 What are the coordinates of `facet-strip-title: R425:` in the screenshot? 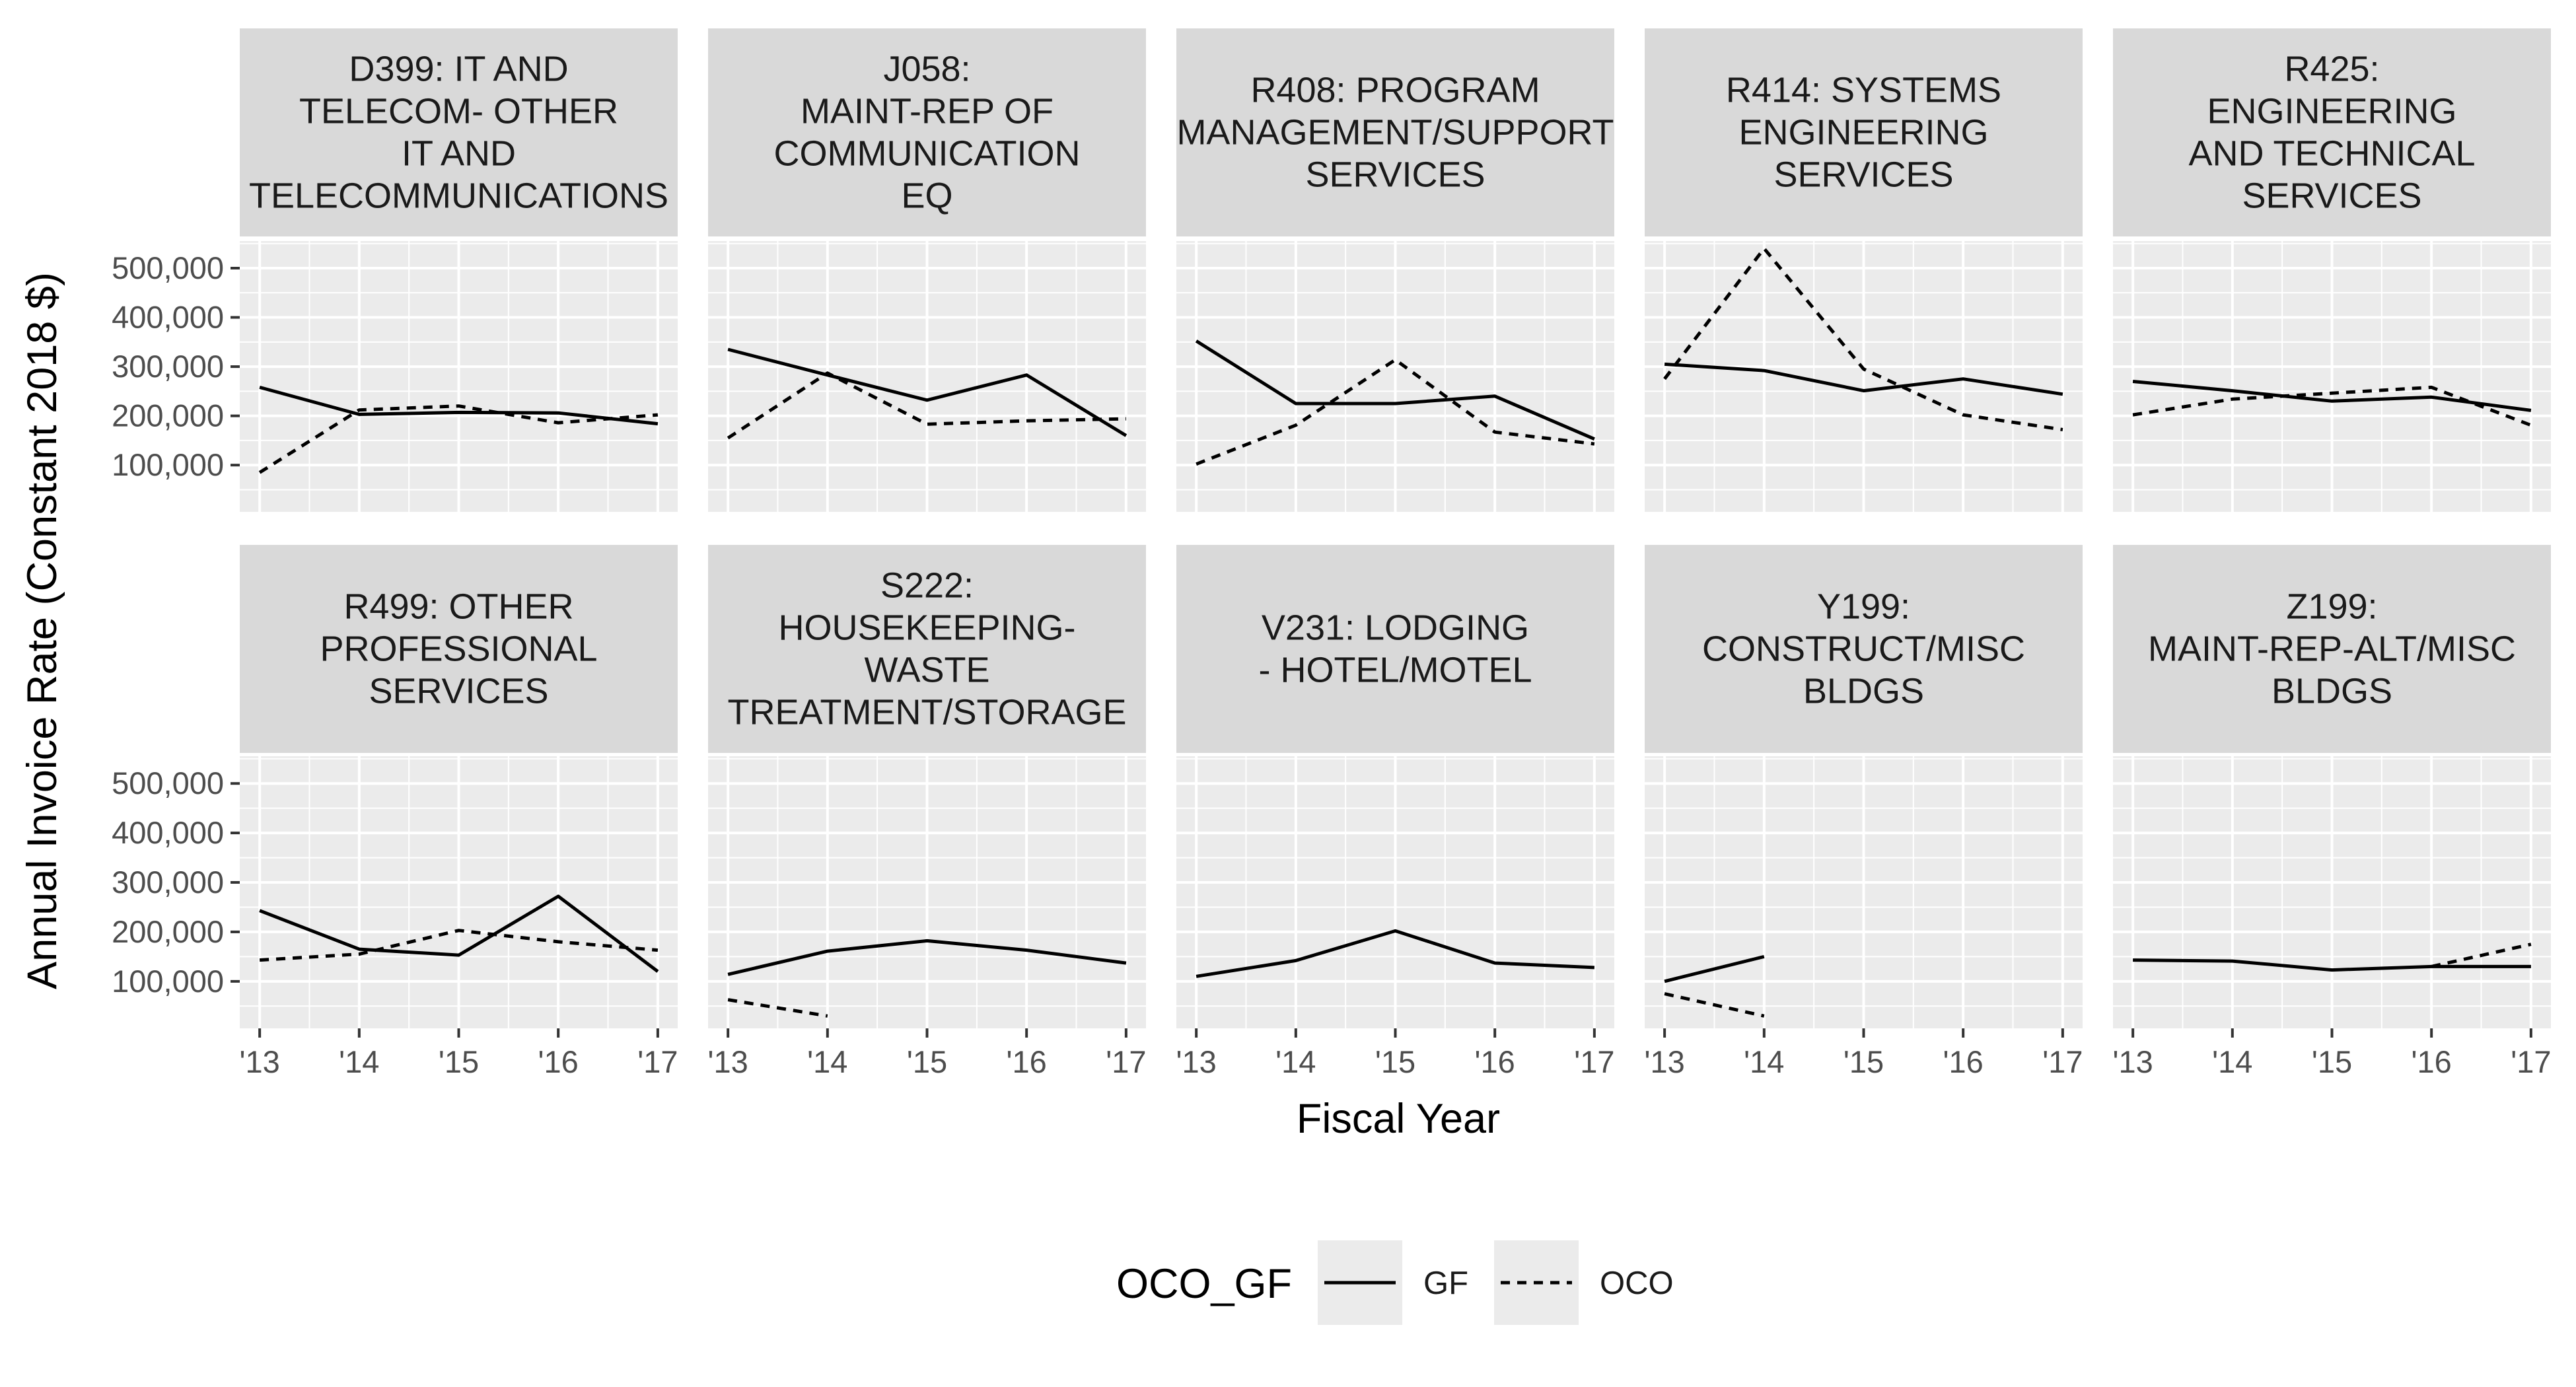 It's located at (2331, 69).